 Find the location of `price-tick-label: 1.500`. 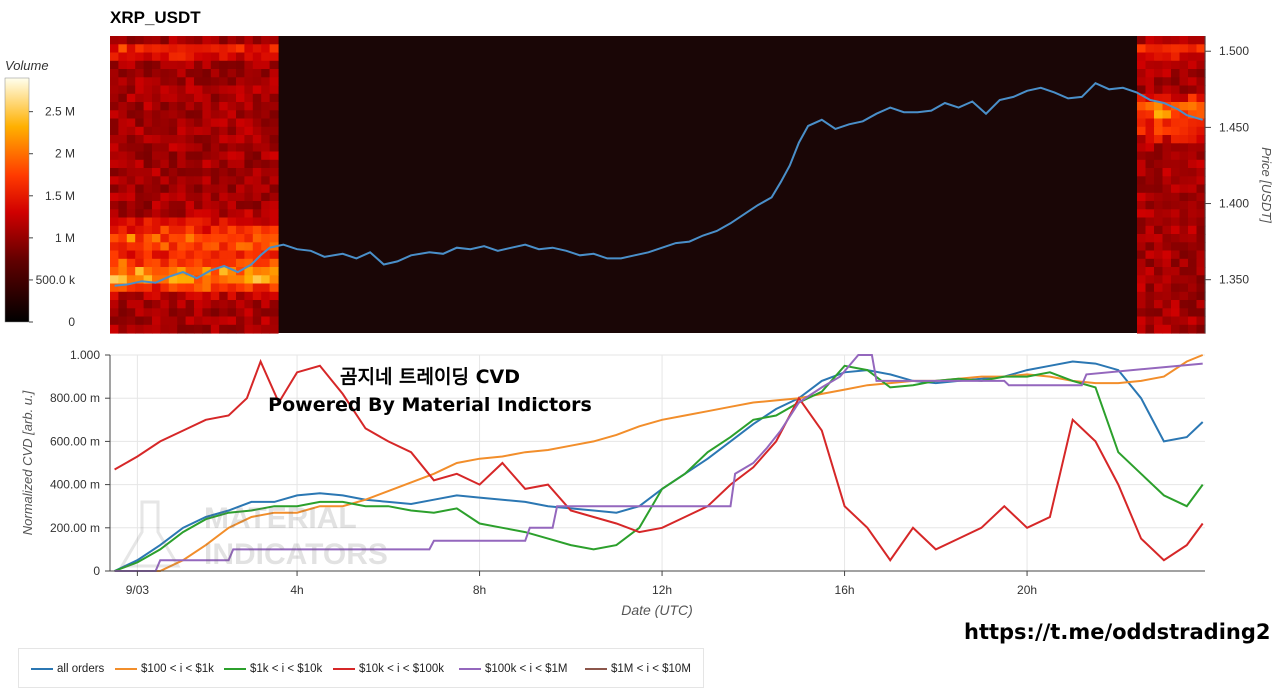

price-tick-label: 1.500 is located at coordinates (1234, 51).